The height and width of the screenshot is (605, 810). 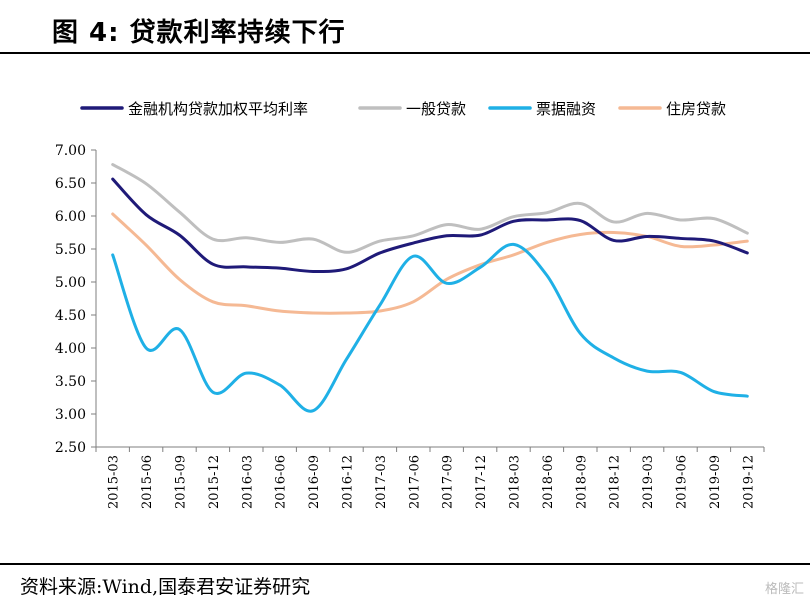 What do you see at coordinates (715, 482) in the screenshot?
I see `x-tick-label: 2019-09` at bounding box center [715, 482].